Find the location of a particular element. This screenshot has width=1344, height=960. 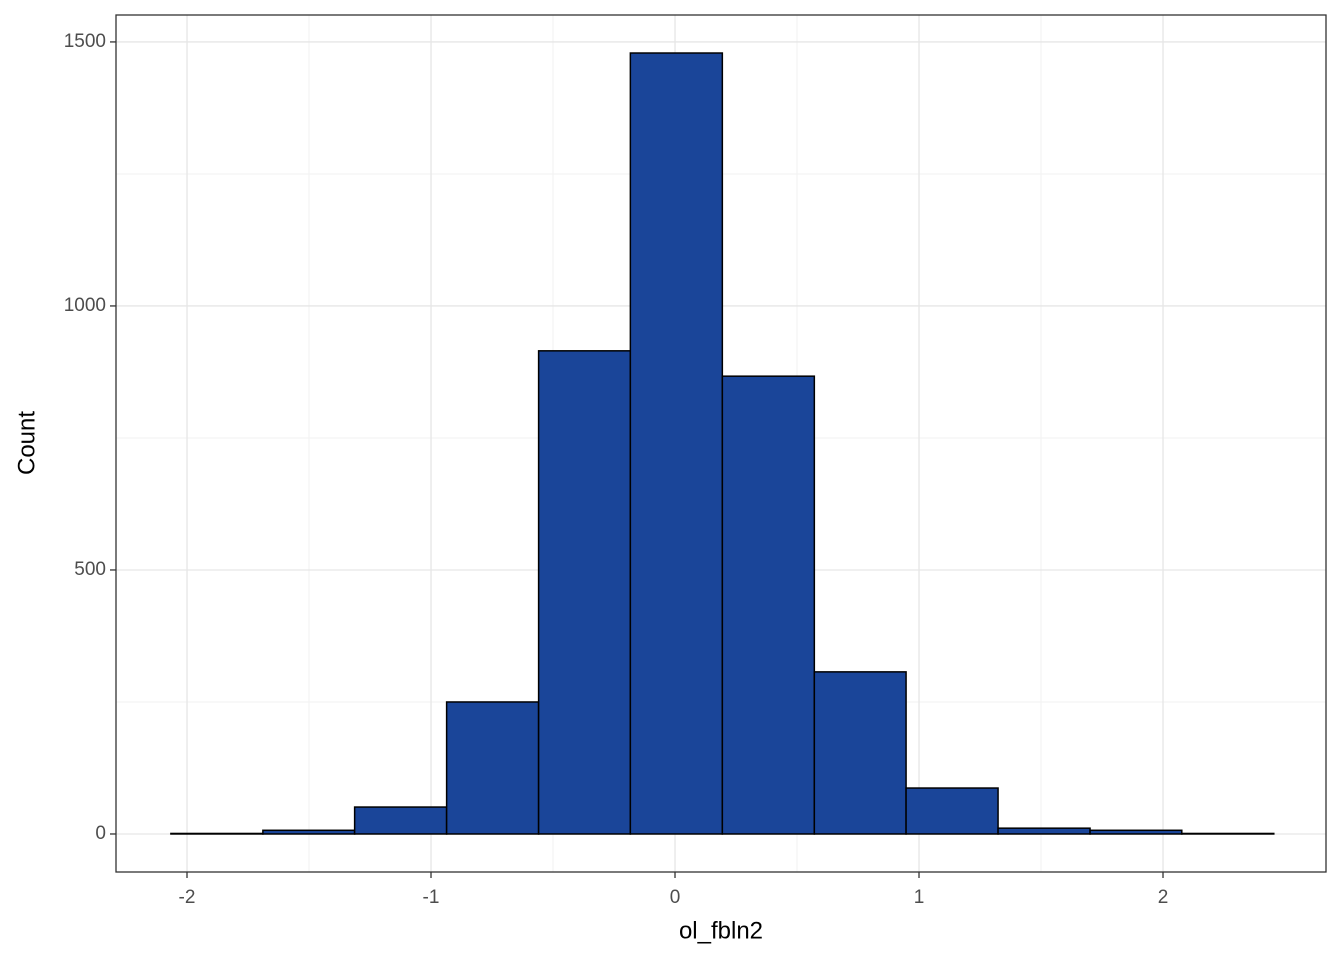

x-tick-label: 0 is located at coordinates (675, 897).